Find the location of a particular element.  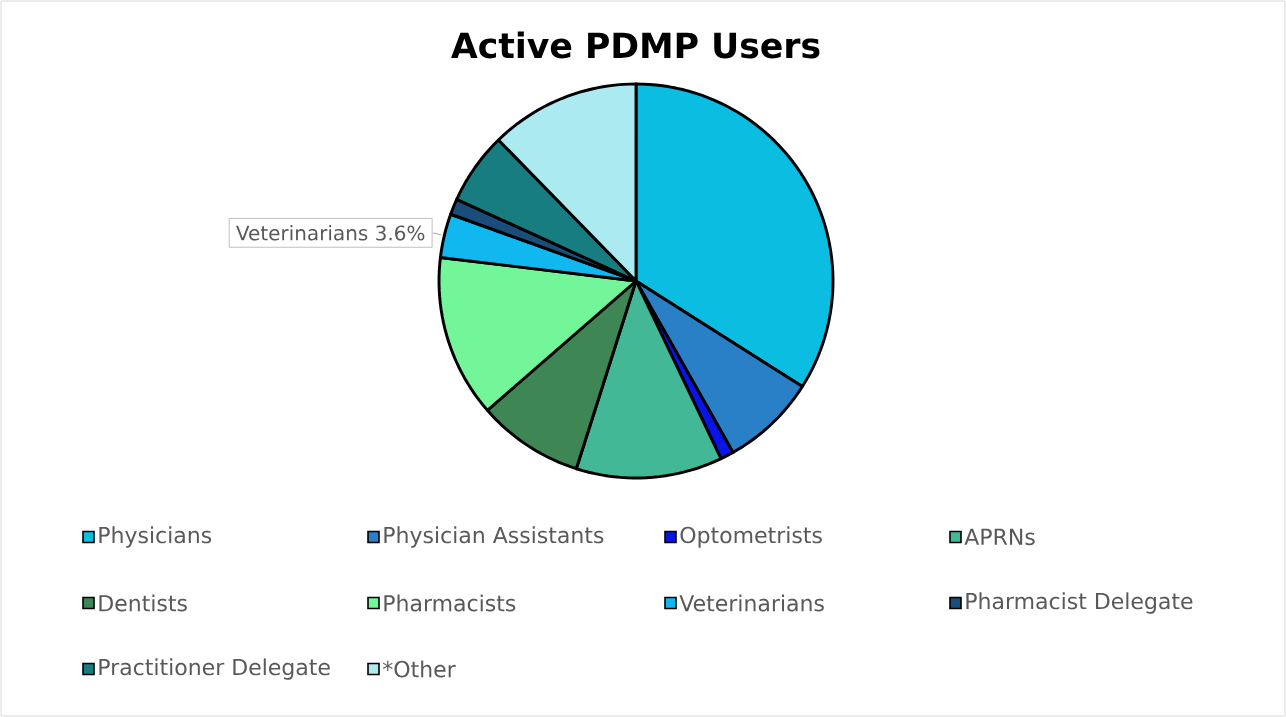

legend-label: Pharmacists is located at coordinates (450, 603).